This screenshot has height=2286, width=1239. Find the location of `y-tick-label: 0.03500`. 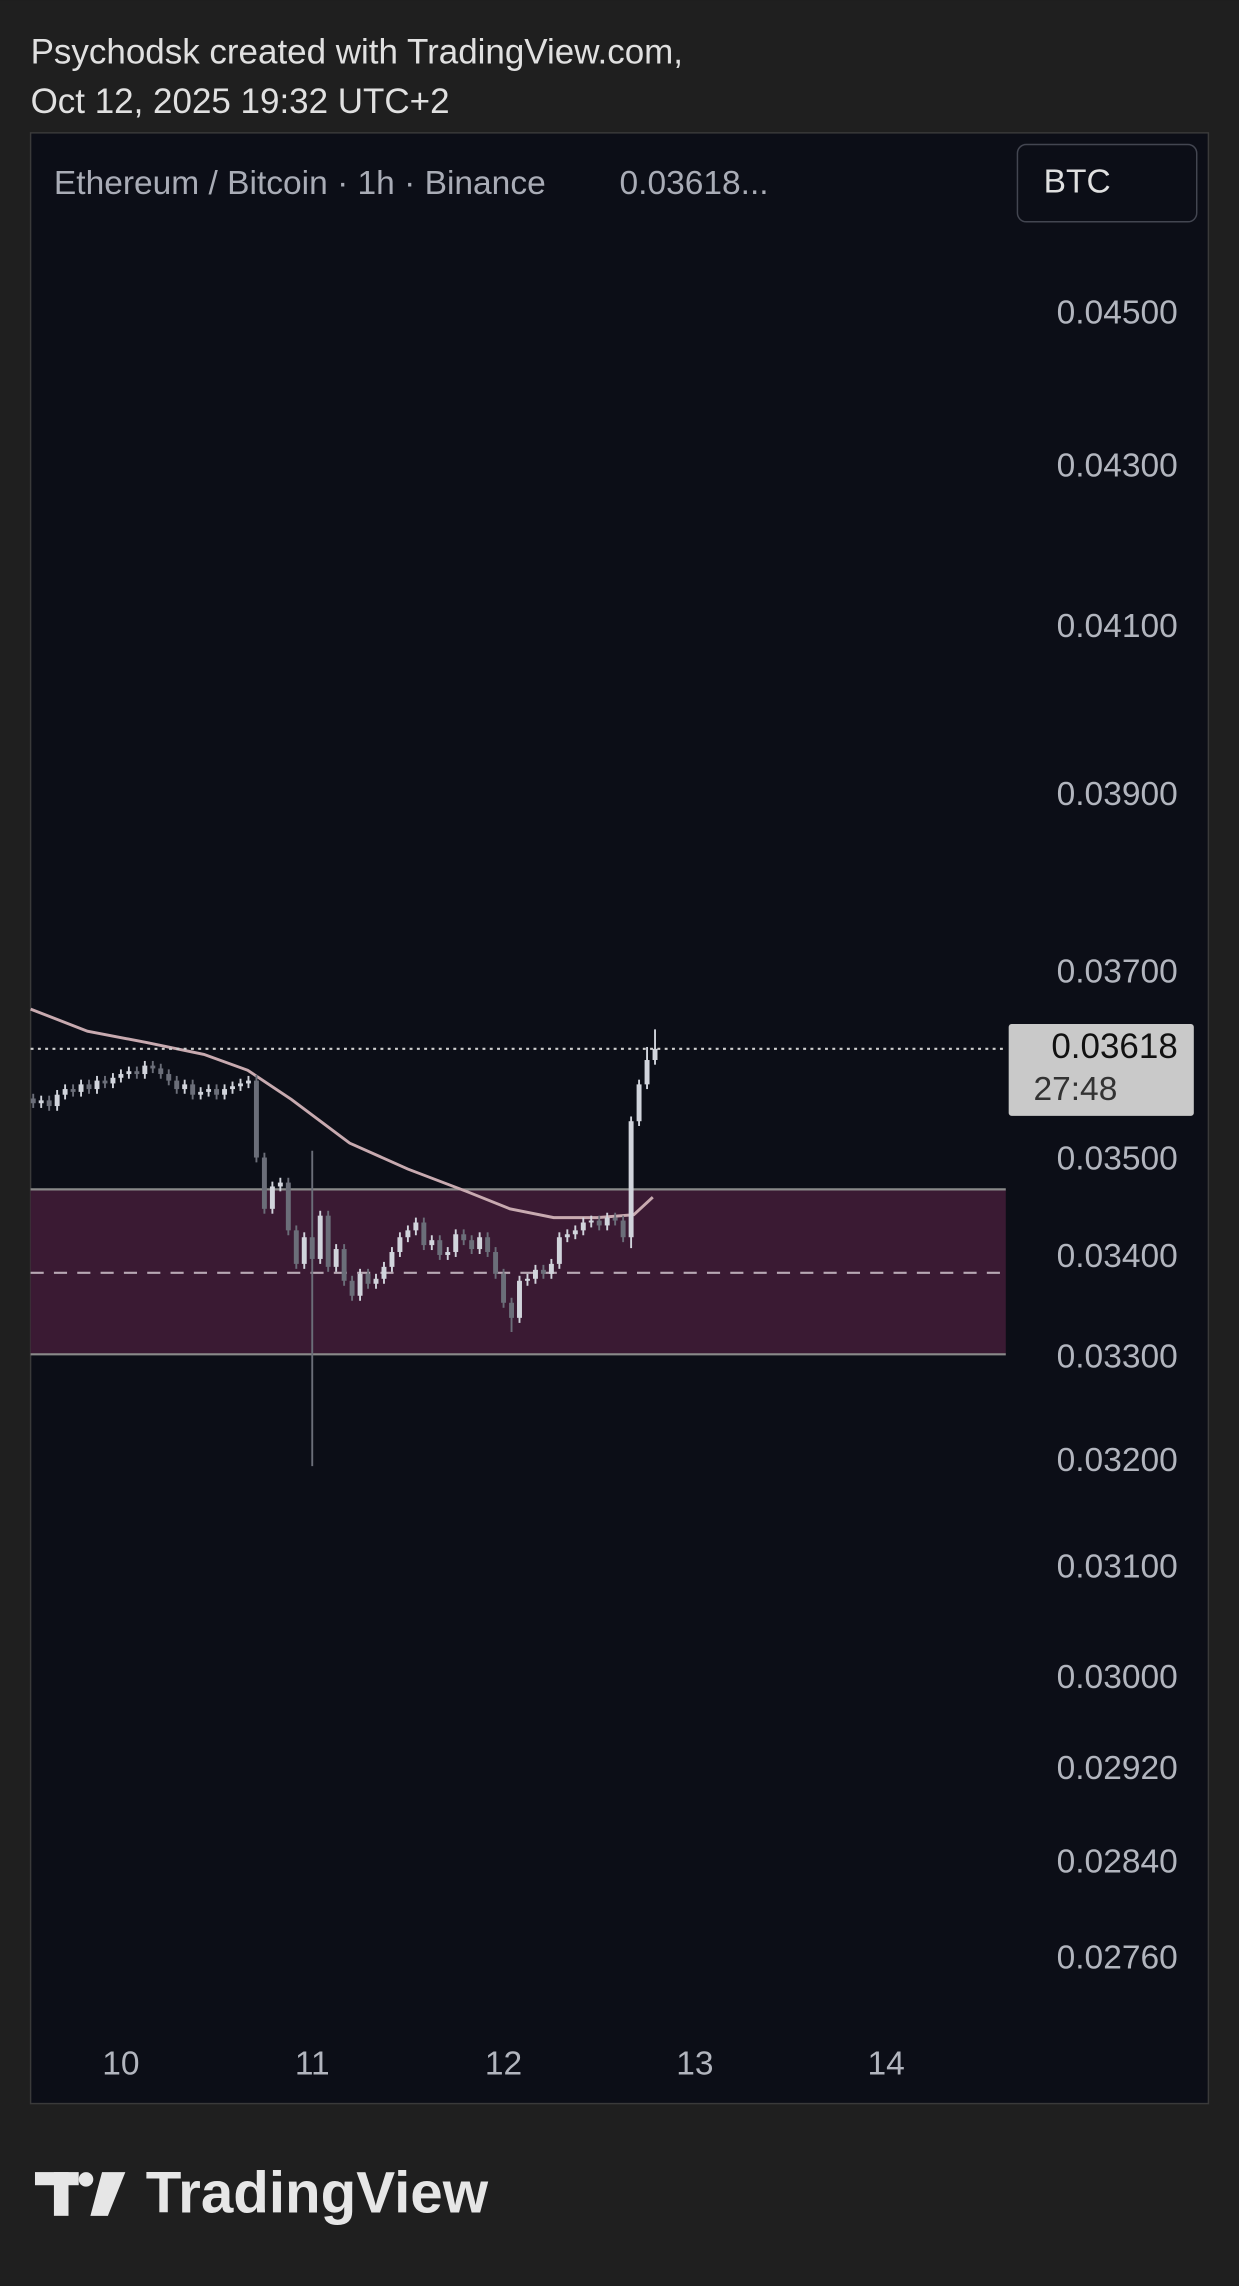

y-tick-label: 0.03500 is located at coordinates (1117, 1158).